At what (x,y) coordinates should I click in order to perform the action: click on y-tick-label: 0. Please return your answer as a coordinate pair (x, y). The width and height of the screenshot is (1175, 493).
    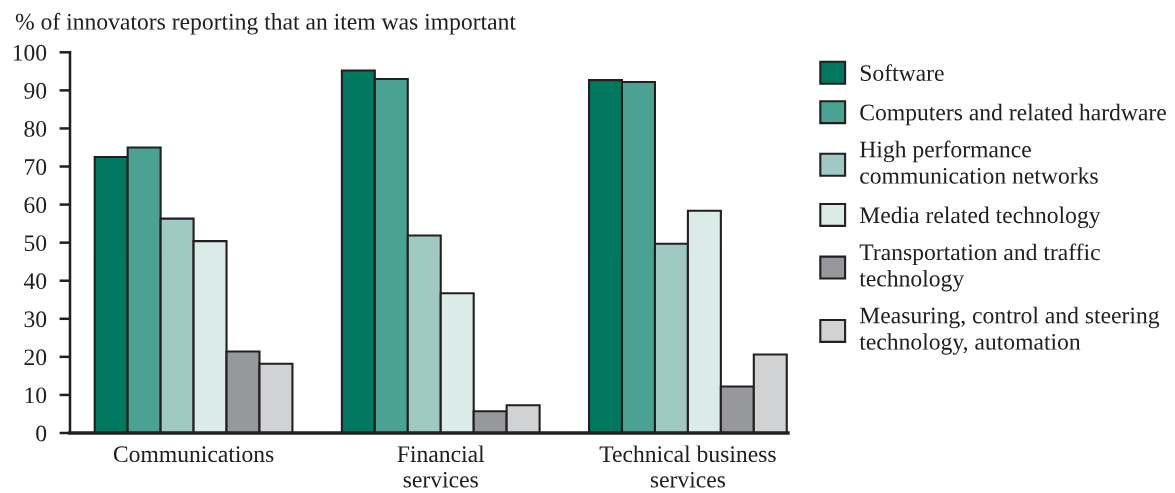
    Looking at the image, I should click on (41, 433).